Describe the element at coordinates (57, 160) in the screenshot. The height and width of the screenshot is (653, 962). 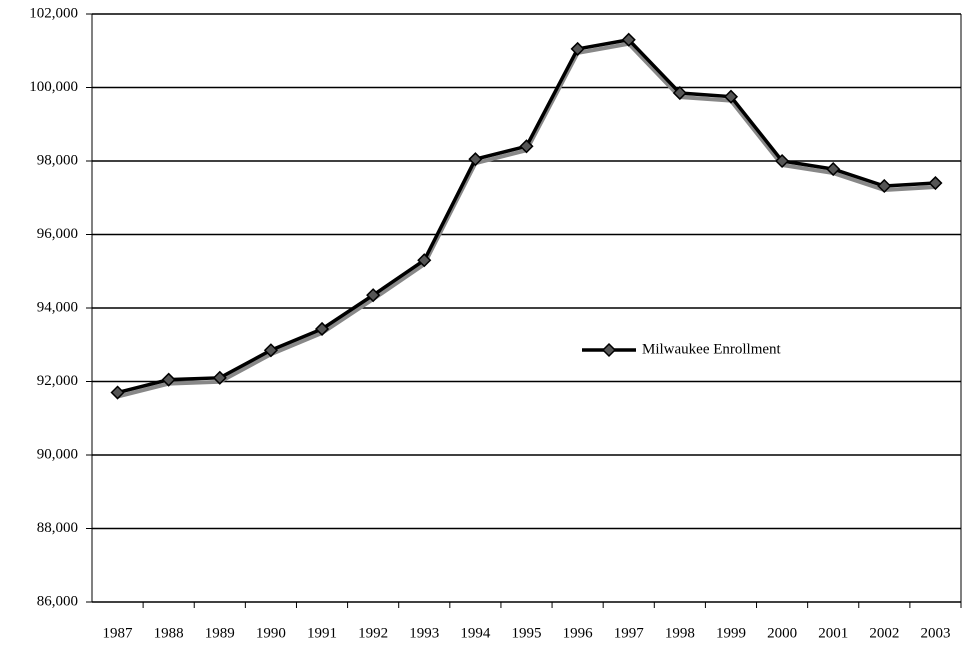
I see `y-tick-label: 98,000` at that location.